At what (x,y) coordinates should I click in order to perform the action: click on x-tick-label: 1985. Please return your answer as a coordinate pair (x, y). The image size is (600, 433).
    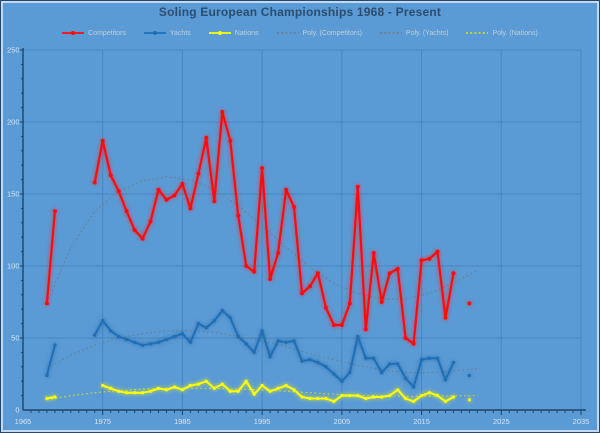
    Looking at the image, I should click on (182, 421).